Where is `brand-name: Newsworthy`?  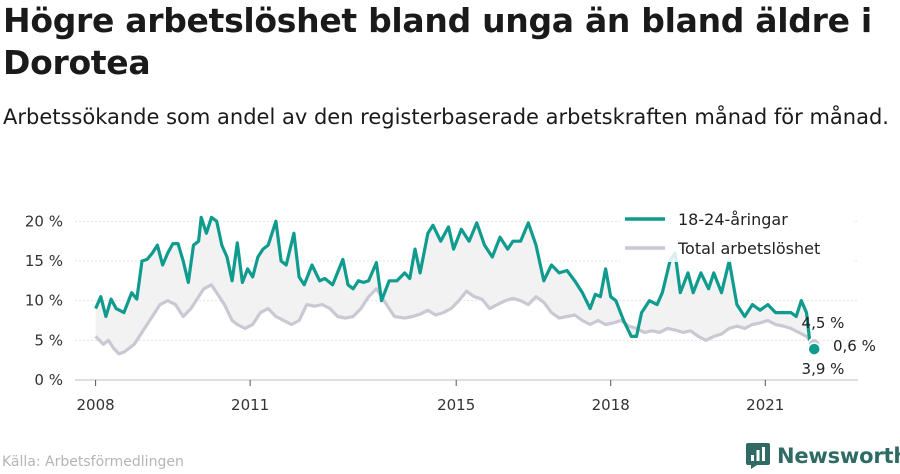 brand-name: Newsworthy is located at coordinates (838, 456).